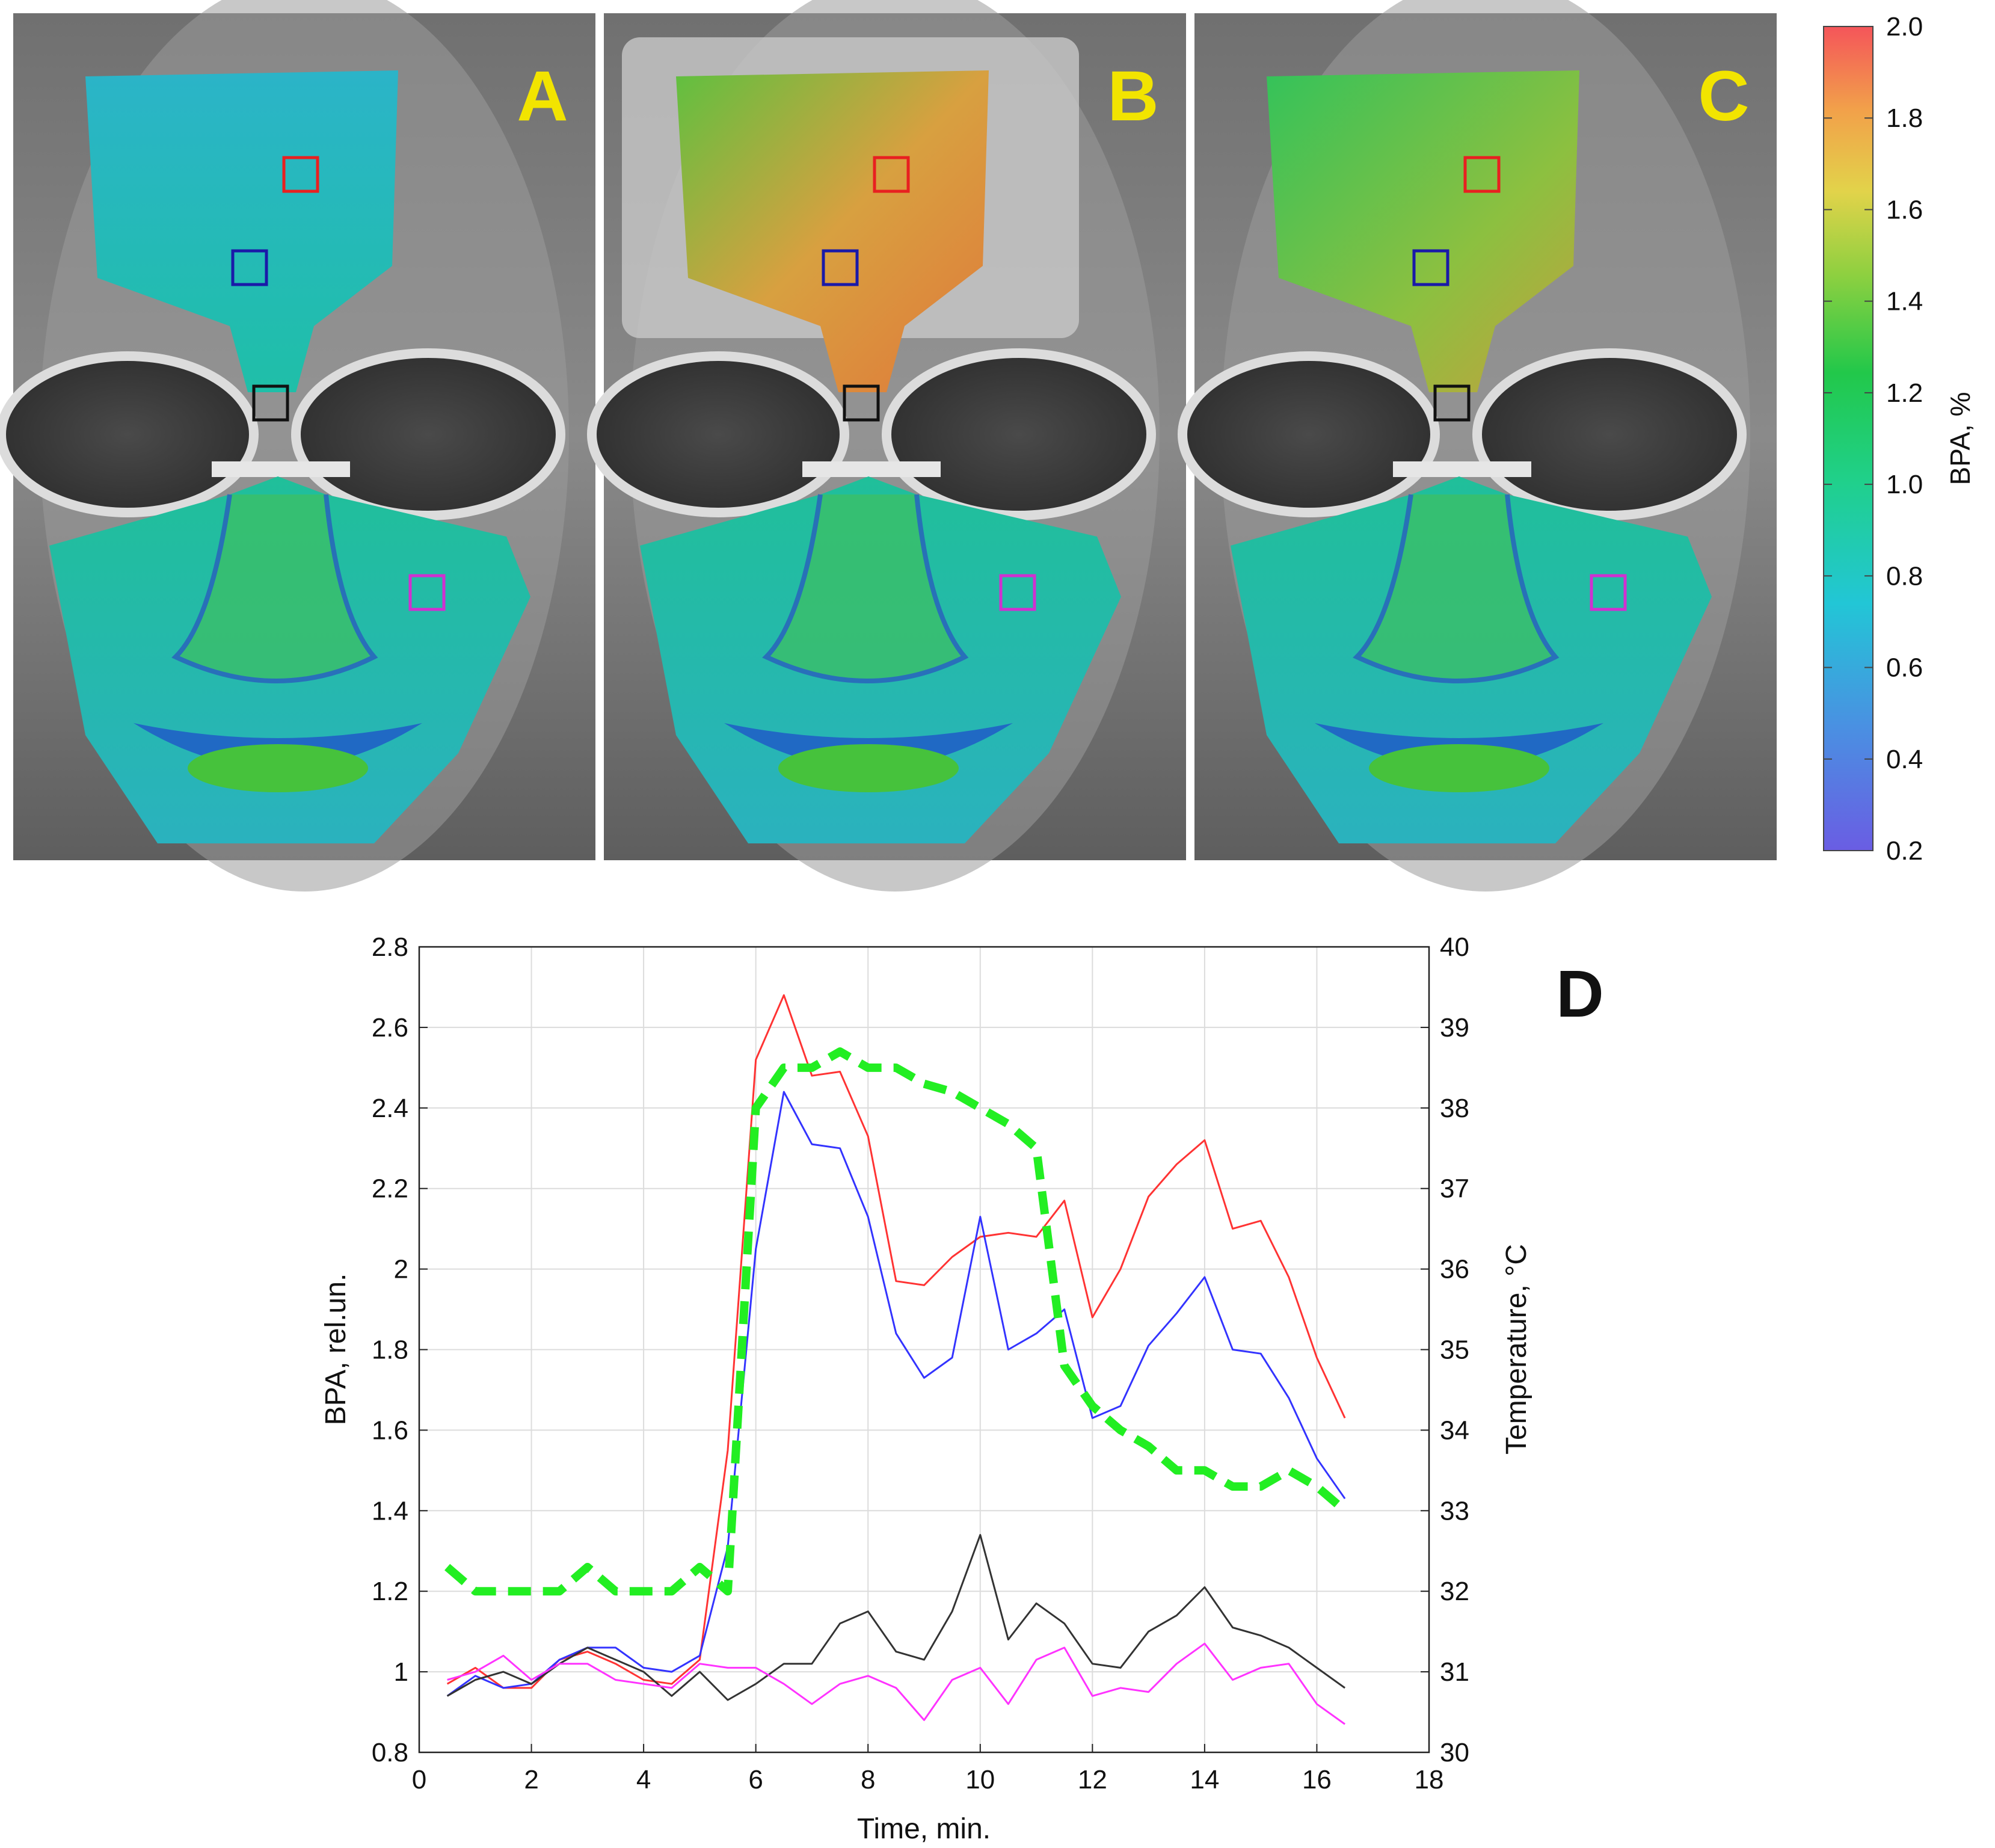 The width and height of the screenshot is (1995, 1848). I want to click on panel-c: C, so click(1477, 446).